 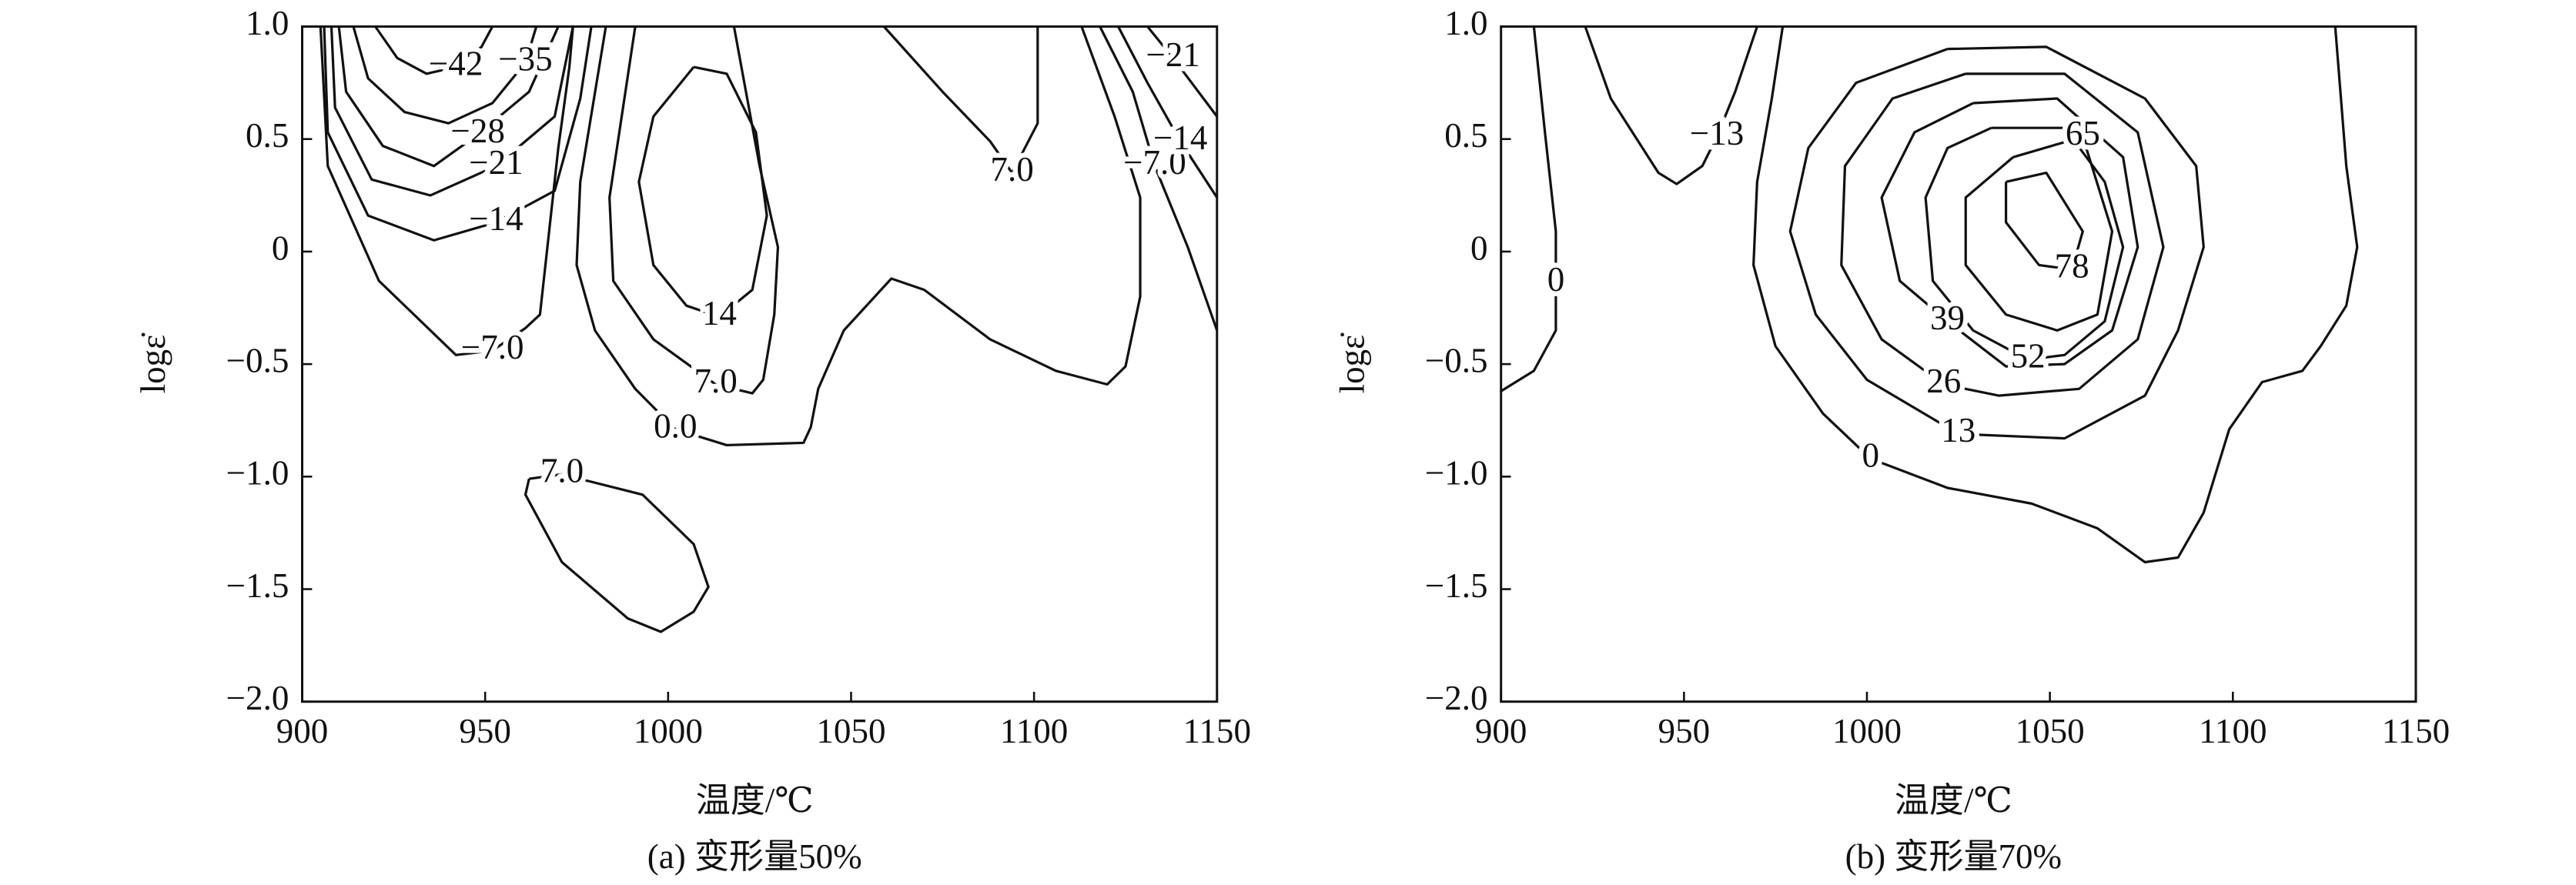 What do you see at coordinates (754, 856) in the screenshot?
I see `chart-title: (a) 变形量50%` at bounding box center [754, 856].